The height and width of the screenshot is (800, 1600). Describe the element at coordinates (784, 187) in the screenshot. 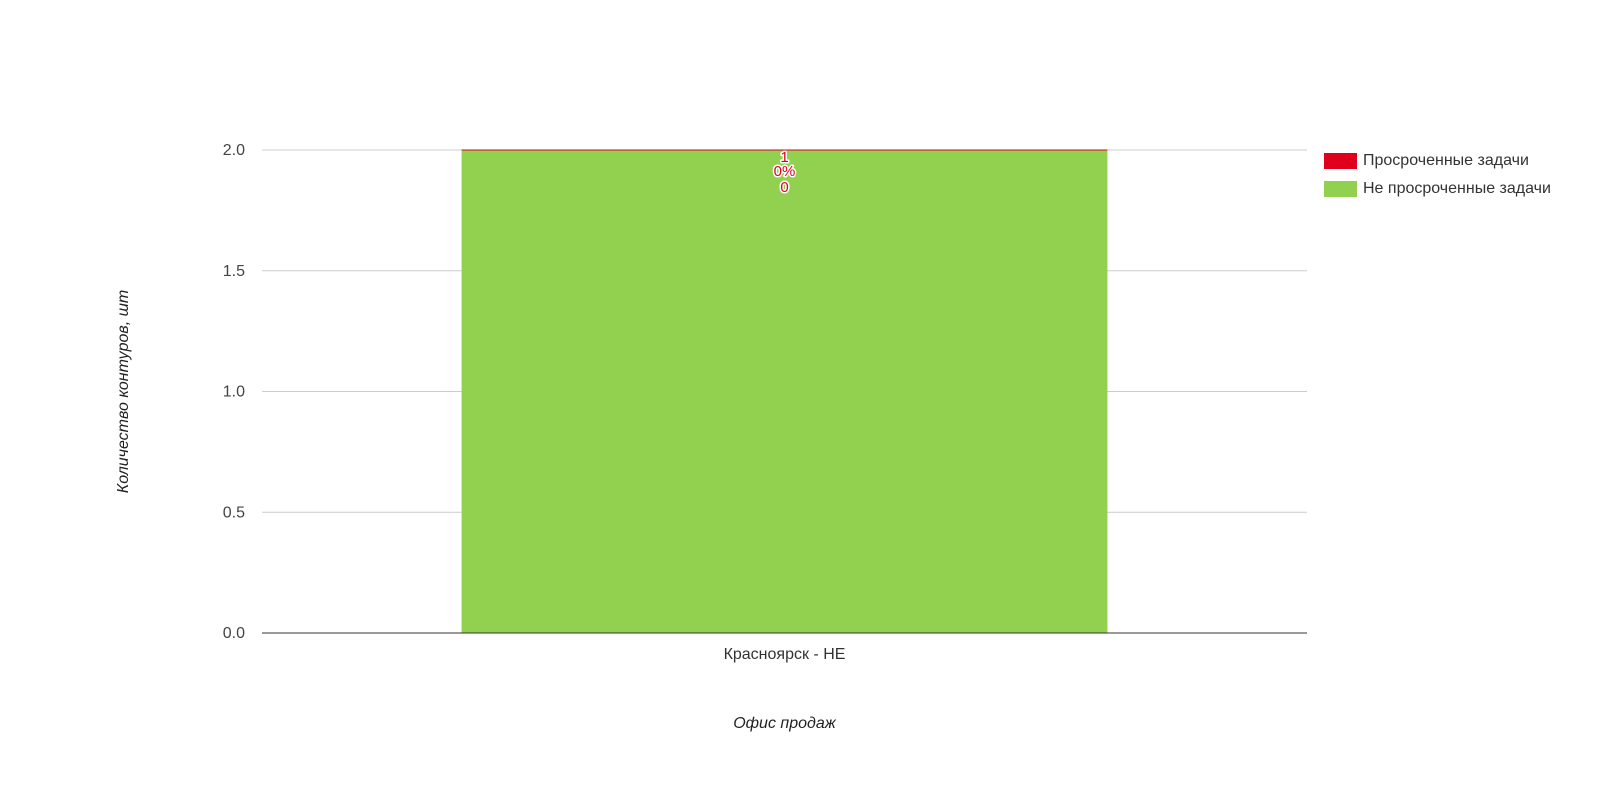

I see `data-label-2: 0` at that location.